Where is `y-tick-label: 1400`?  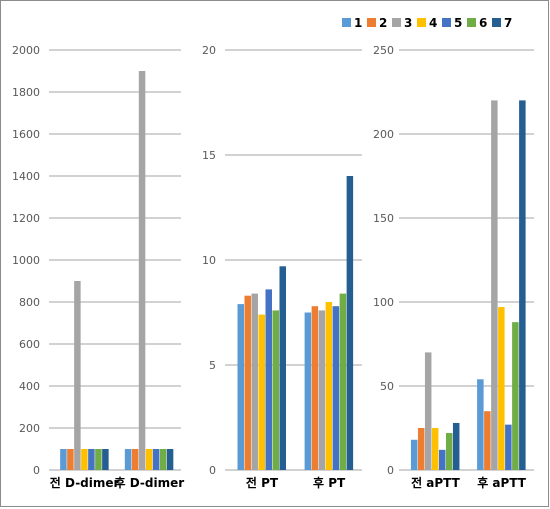
y-tick-label: 1400 is located at coordinates (26, 176).